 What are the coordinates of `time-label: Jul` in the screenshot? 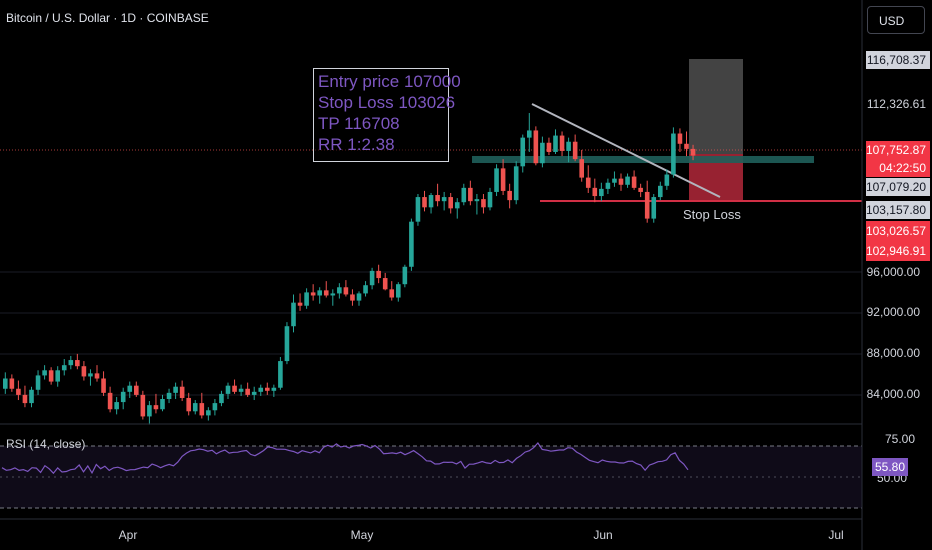 It's located at (835, 535).